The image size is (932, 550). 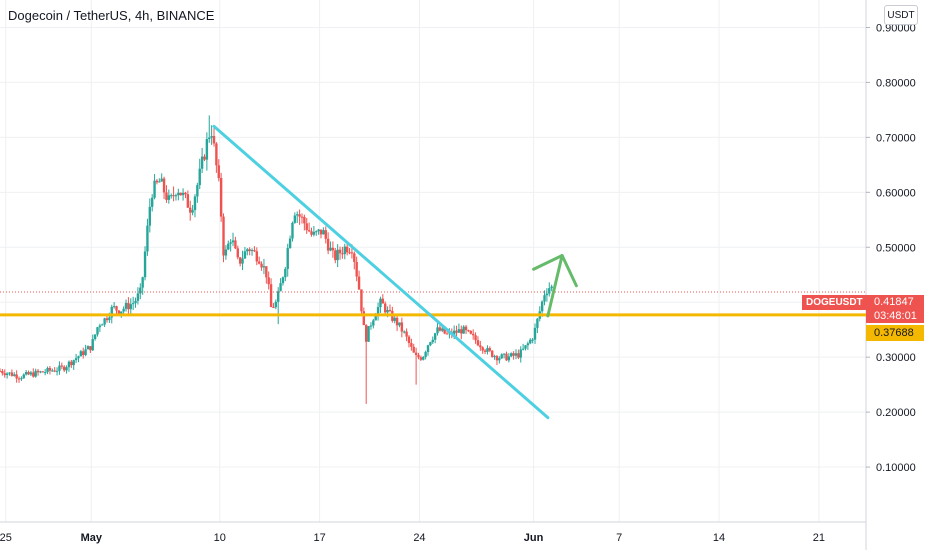 What do you see at coordinates (895, 309) in the screenshot?
I see `last-price-label: 0.41847 03:48:01` at bounding box center [895, 309].